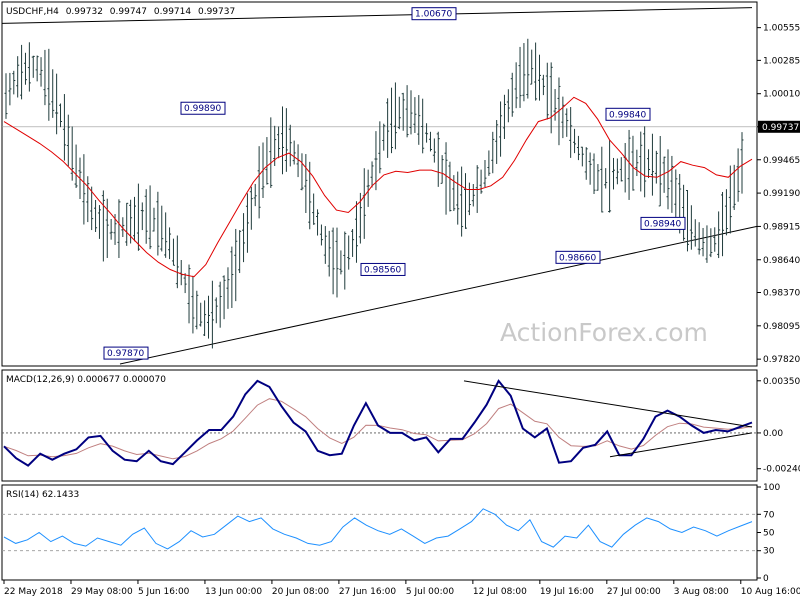 Image resolution: width=800 pixels, height=604 pixels. Describe the element at coordinates (604, 332) in the screenshot. I see `watermark: ActionForex.com` at that location.